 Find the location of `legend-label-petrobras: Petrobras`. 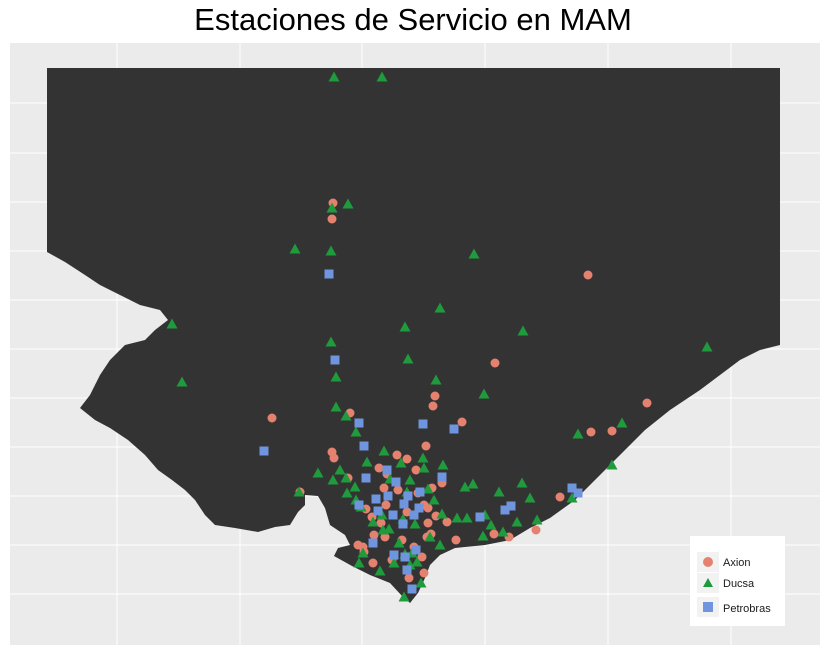

legend-label-petrobras: Petrobras is located at coordinates (747, 609).